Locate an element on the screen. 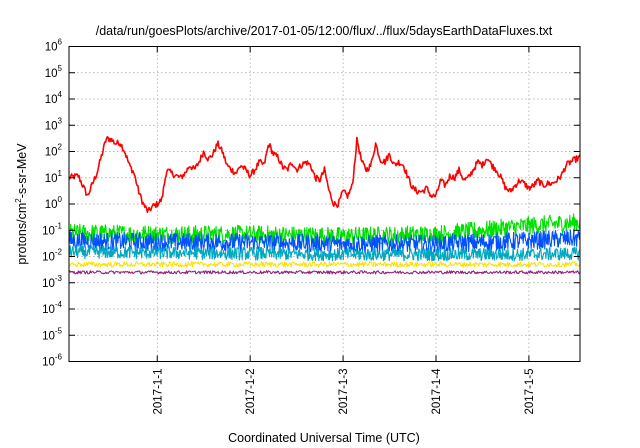 The image size is (640, 448). y-tick-label: 10⁻⁴ is located at coordinates (52, 308).